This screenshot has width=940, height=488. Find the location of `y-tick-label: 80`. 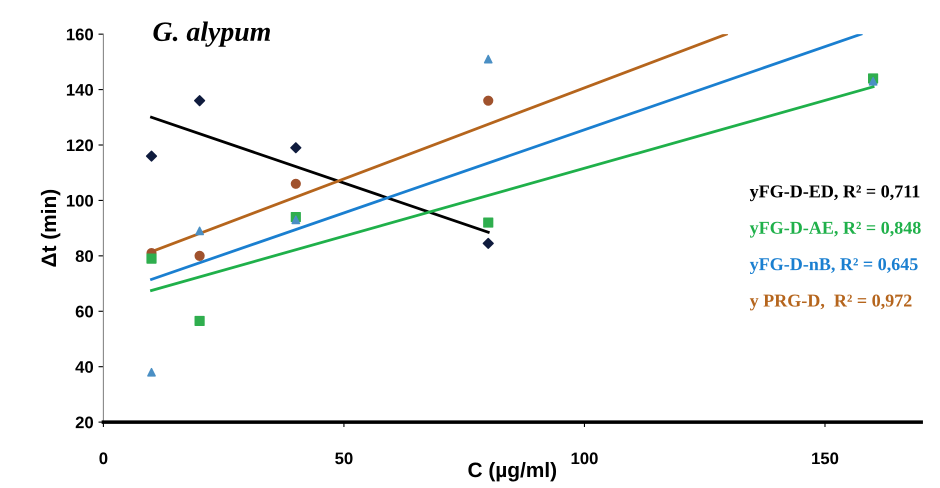

y-tick-label: 80 is located at coordinates (84, 256).